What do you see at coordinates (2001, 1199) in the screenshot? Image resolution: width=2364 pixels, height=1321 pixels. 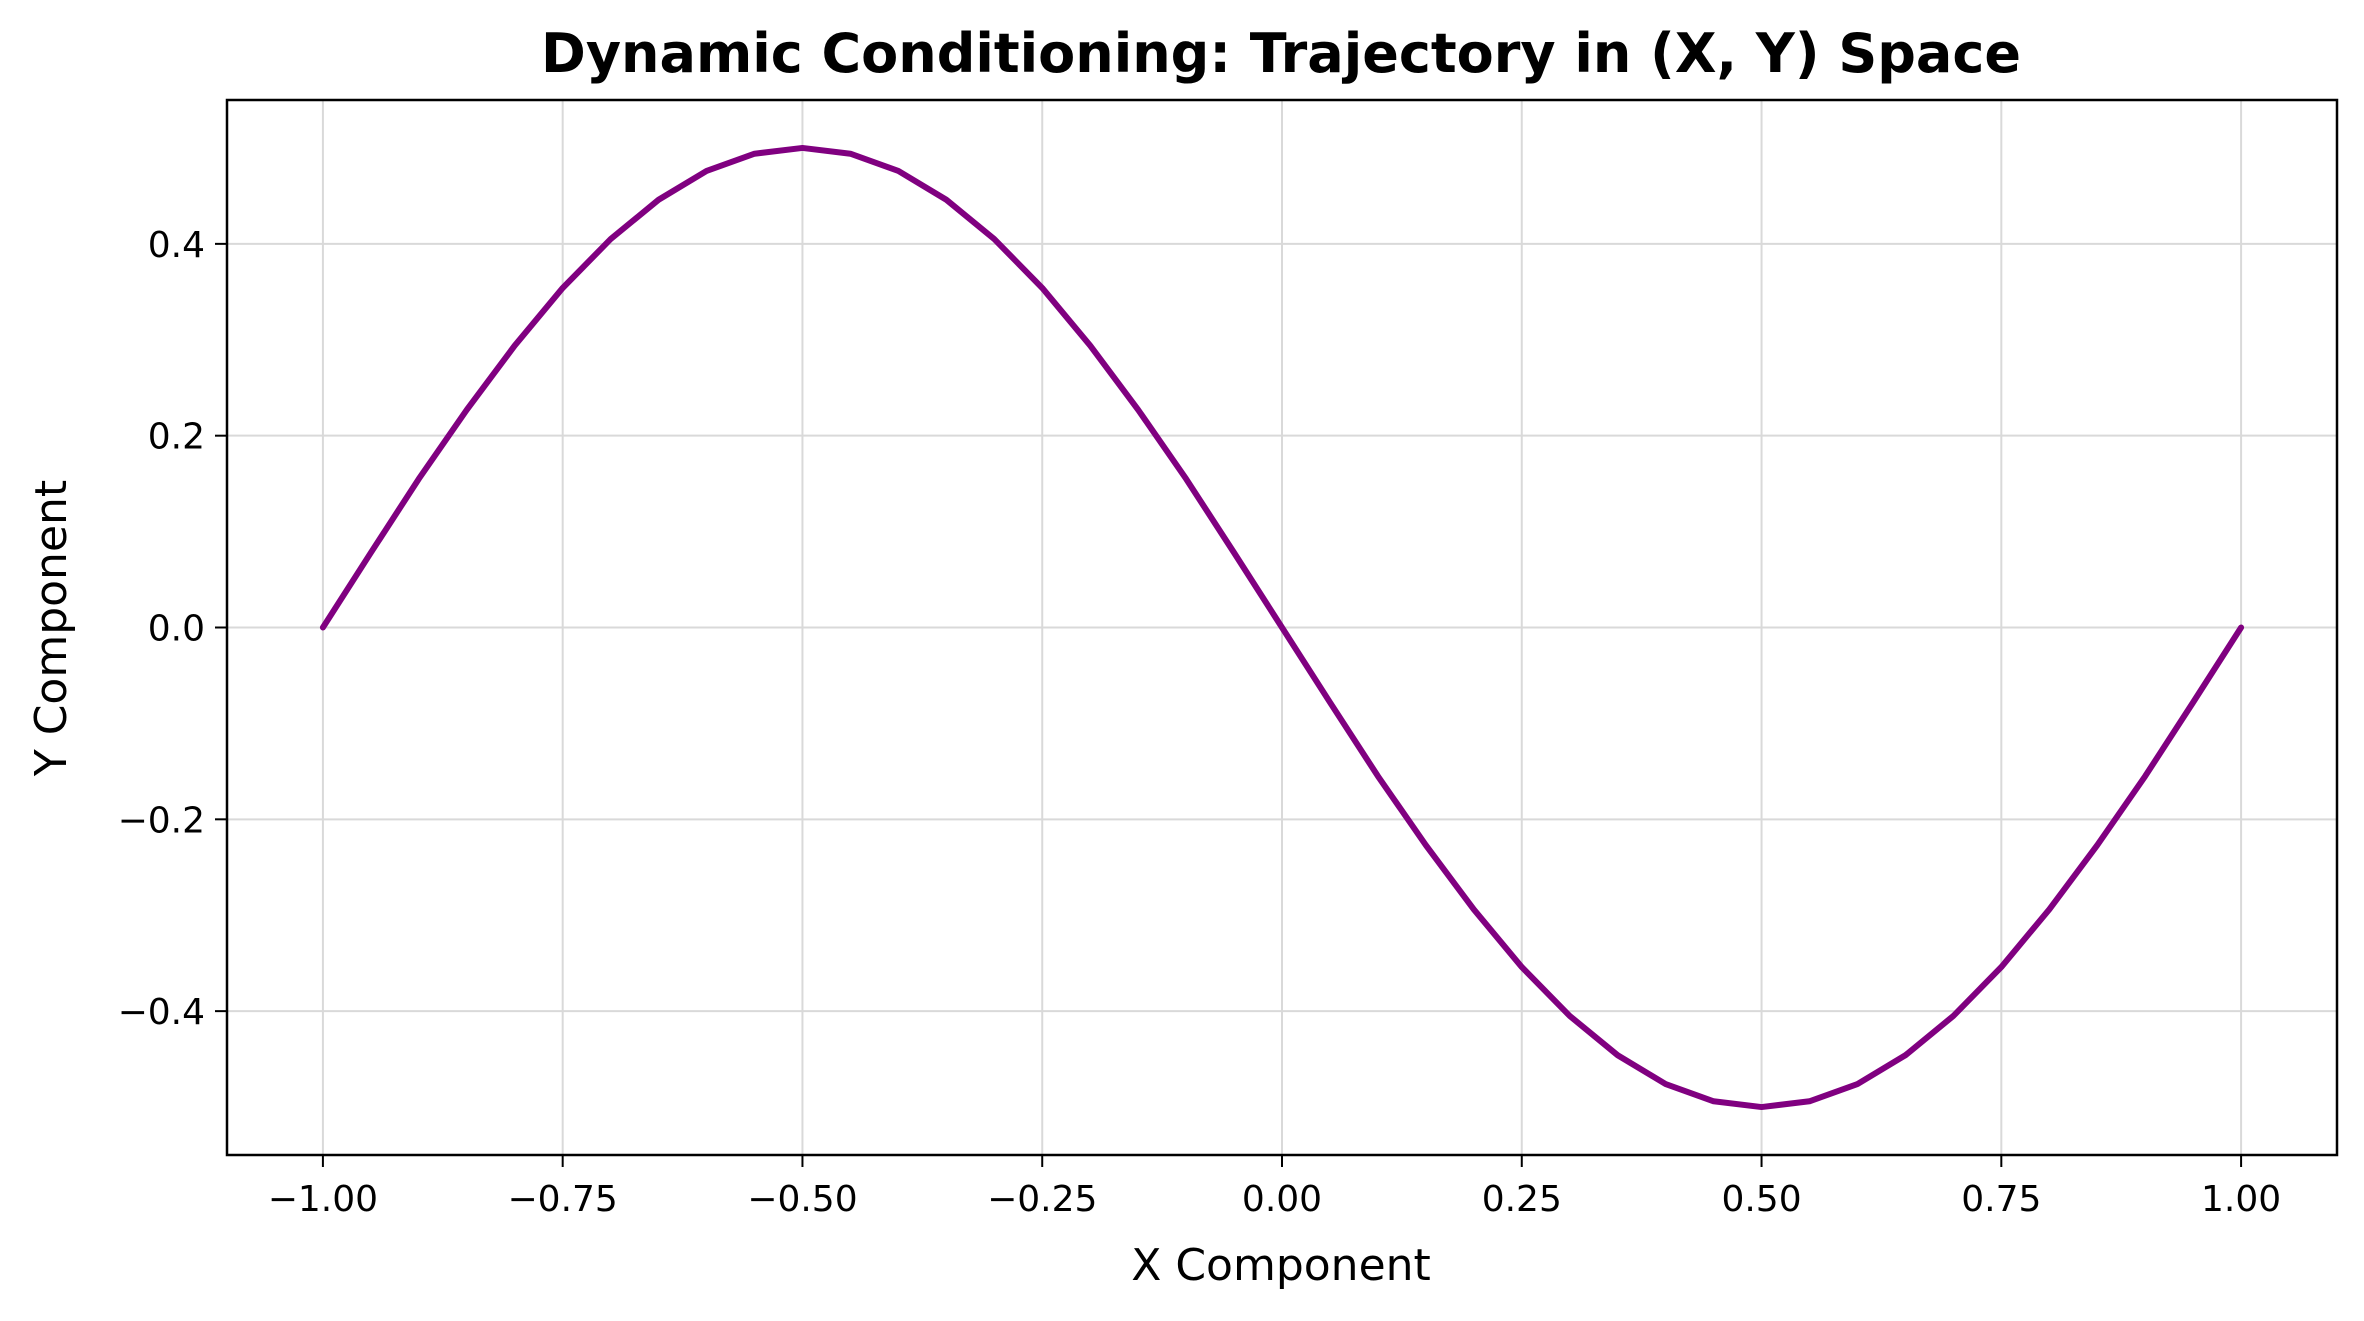 I see `x-tick-label: 0.75` at bounding box center [2001, 1199].